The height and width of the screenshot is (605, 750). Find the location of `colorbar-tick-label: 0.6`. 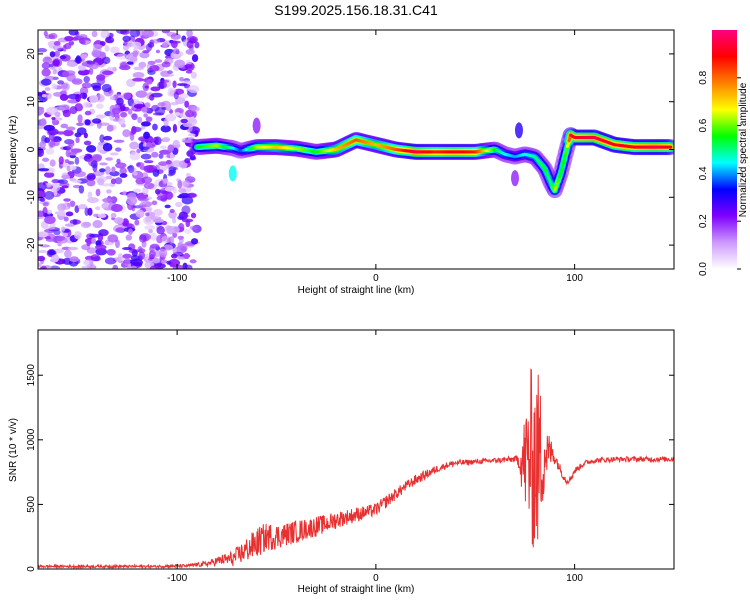

colorbar-tick-label: 0.6 is located at coordinates (703, 125).